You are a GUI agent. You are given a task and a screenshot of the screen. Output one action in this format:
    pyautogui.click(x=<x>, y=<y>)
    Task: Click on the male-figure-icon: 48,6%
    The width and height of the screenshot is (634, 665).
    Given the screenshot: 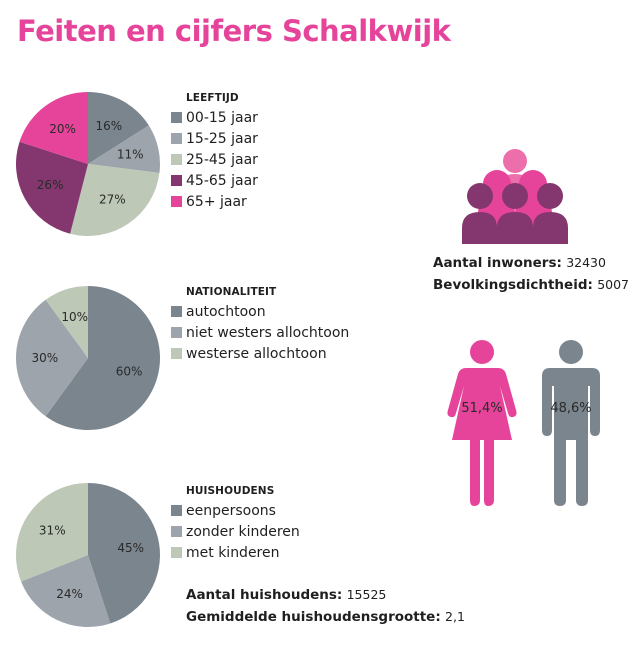 What is the action you would take?
    pyautogui.click(x=571, y=423)
    